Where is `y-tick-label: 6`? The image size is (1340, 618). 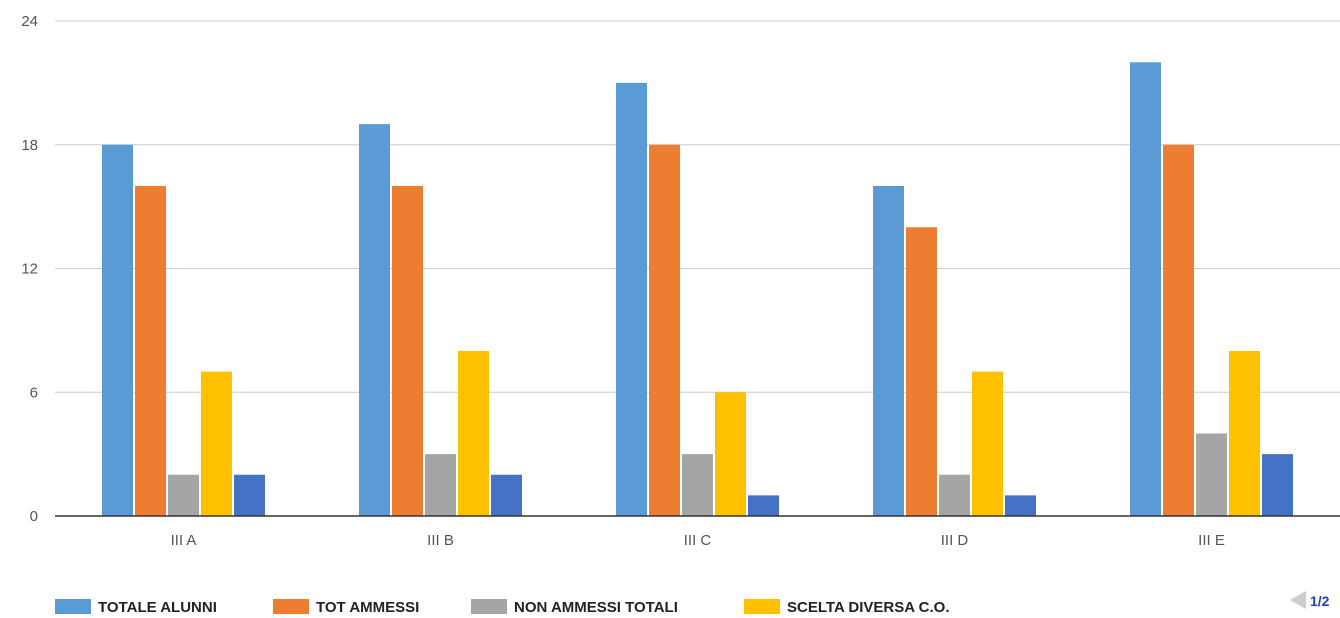
y-tick-label: 6 is located at coordinates (34, 392).